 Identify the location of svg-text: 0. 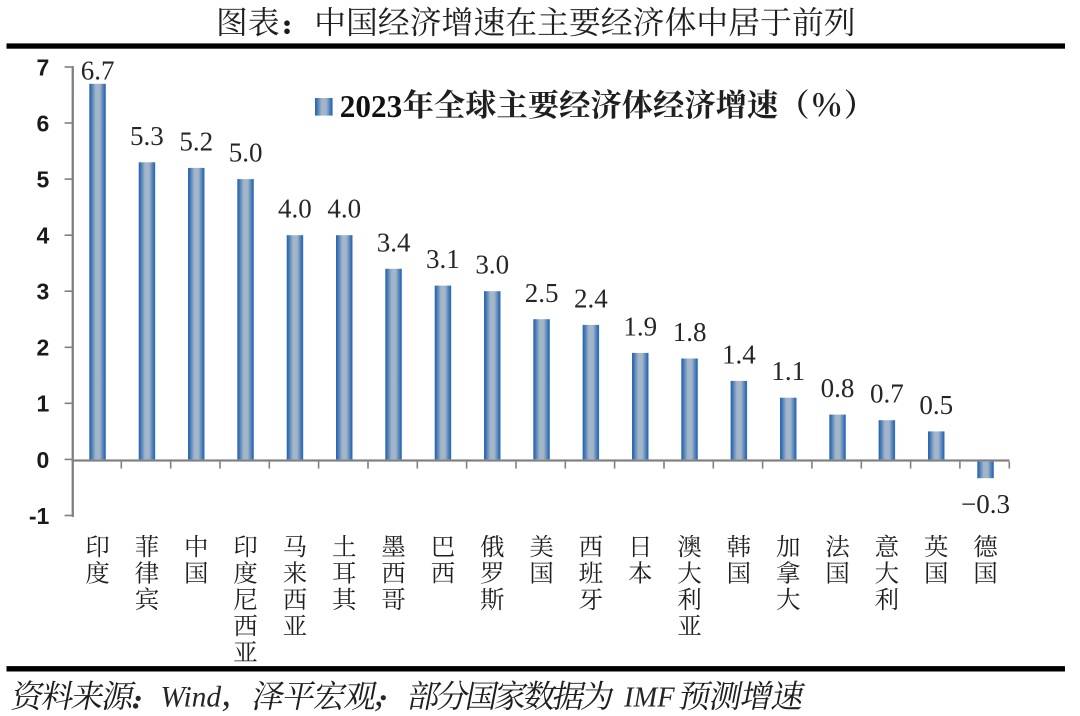
(43, 460).